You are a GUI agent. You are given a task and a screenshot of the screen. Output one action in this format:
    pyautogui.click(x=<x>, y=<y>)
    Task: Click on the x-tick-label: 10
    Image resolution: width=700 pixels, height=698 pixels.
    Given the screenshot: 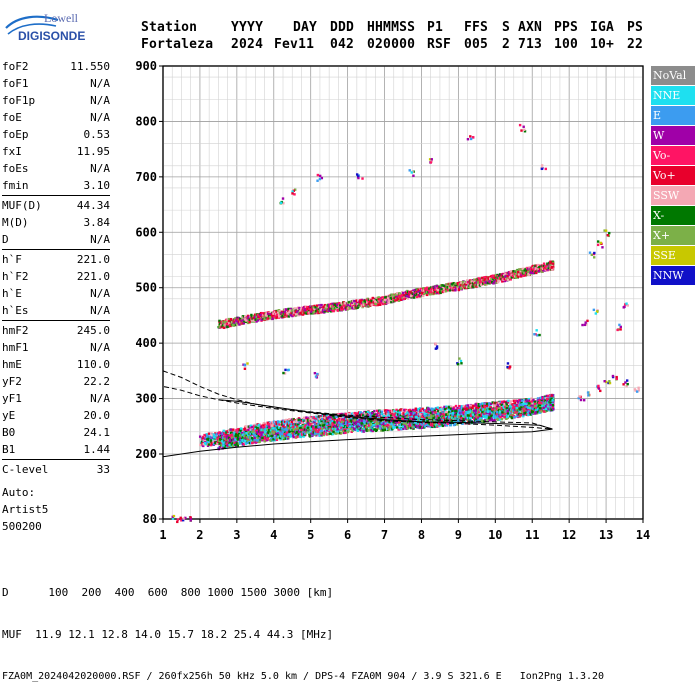 What is the action you would take?
    pyautogui.click(x=495, y=535)
    